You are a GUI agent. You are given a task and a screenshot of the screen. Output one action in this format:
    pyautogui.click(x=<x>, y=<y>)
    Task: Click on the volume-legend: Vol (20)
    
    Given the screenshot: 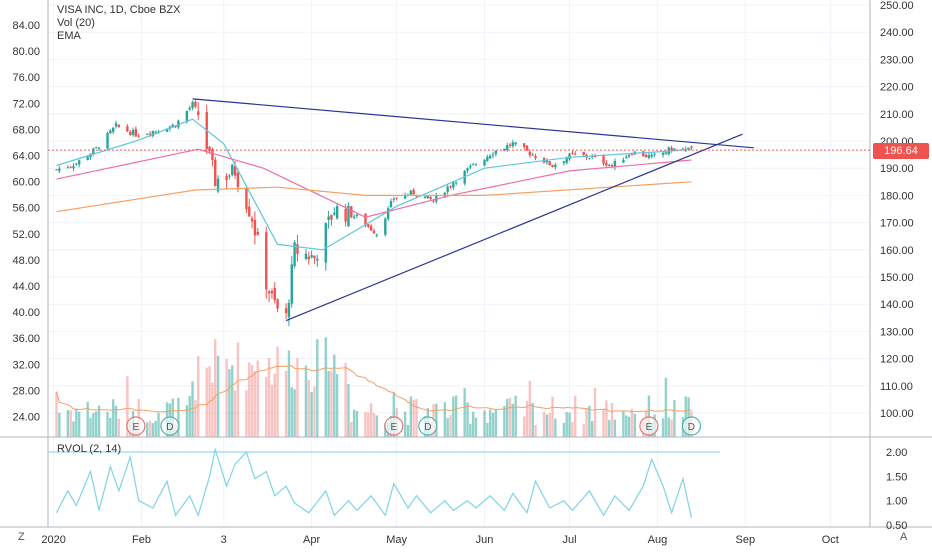 What is the action you would take?
    pyautogui.click(x=76, y=23)
    